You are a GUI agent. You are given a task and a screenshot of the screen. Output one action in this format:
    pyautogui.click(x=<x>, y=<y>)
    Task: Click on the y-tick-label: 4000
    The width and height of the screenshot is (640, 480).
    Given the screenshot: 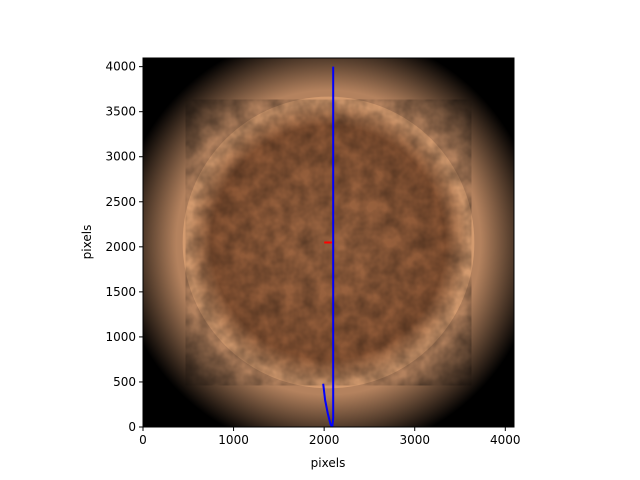 What is the action you would take?
    pyautogui.click(x=120, y=67)
    